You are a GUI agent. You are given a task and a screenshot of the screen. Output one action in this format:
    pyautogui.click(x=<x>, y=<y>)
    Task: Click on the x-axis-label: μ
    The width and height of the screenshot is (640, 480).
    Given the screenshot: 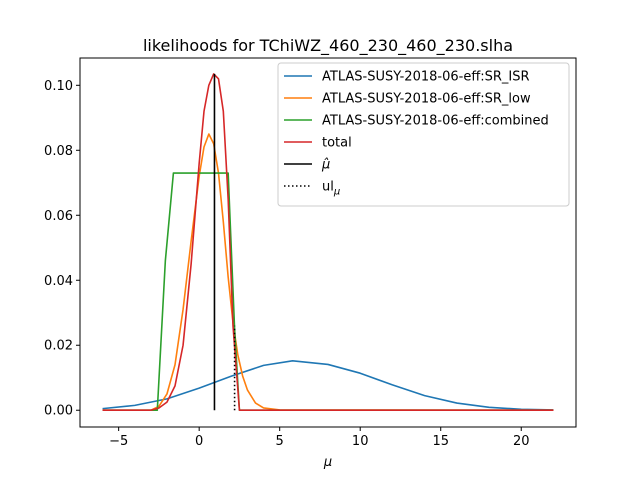 What is the action you would take?
    pyautogui.click(x=327, y=462)
    